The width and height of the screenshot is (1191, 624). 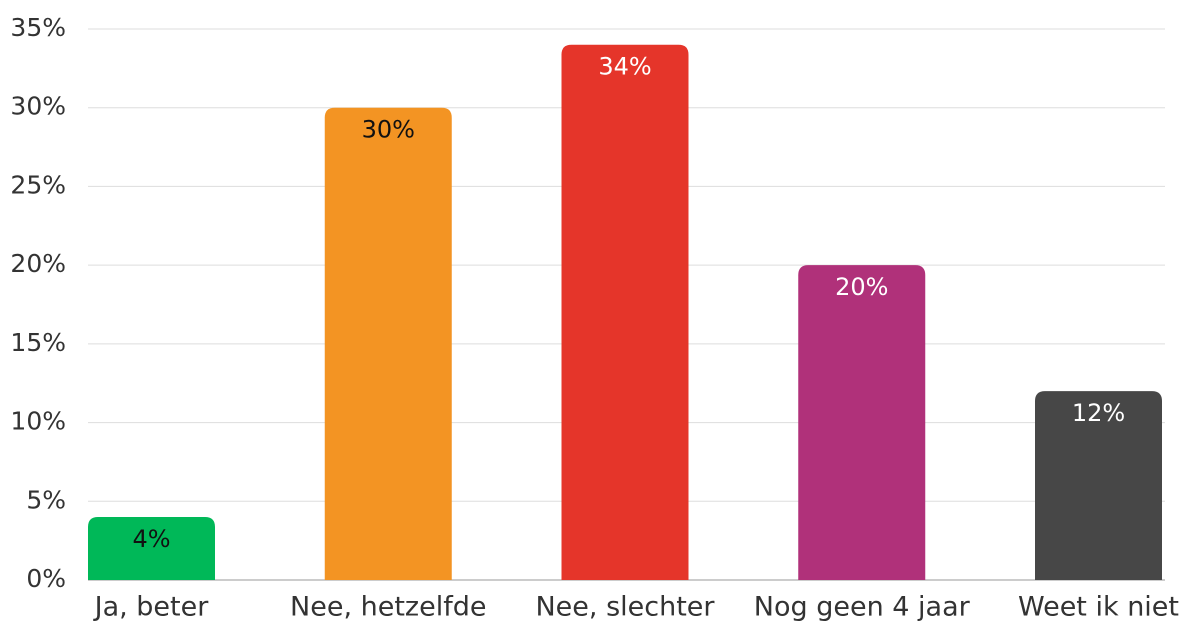 I want to click on x-tick-label: Ja, beter, so click(x=151, y=607).